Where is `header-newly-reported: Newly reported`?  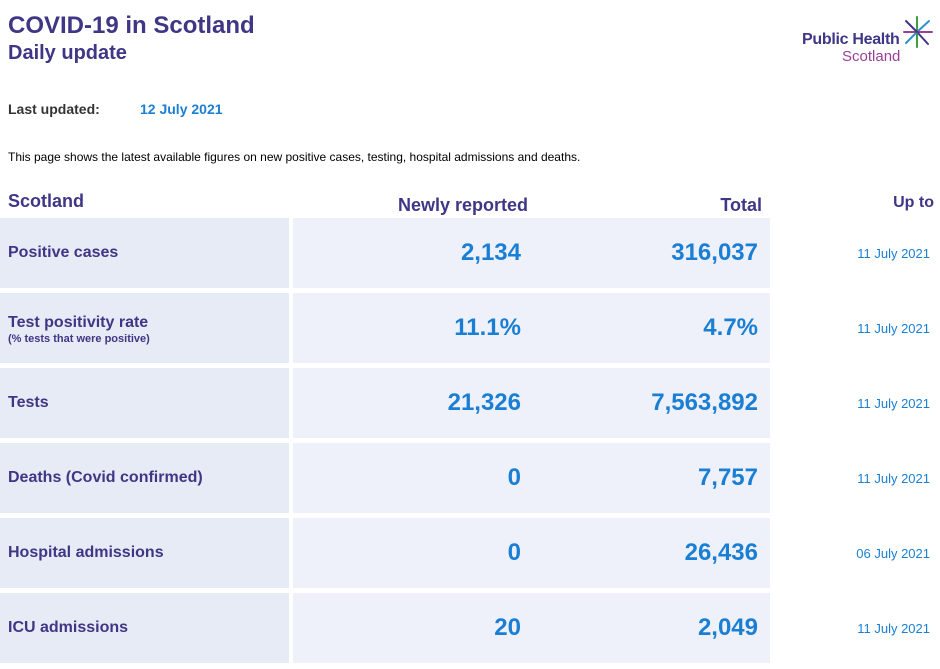 header-newly-reported: Newly reported is located at coordinates (462, 205).